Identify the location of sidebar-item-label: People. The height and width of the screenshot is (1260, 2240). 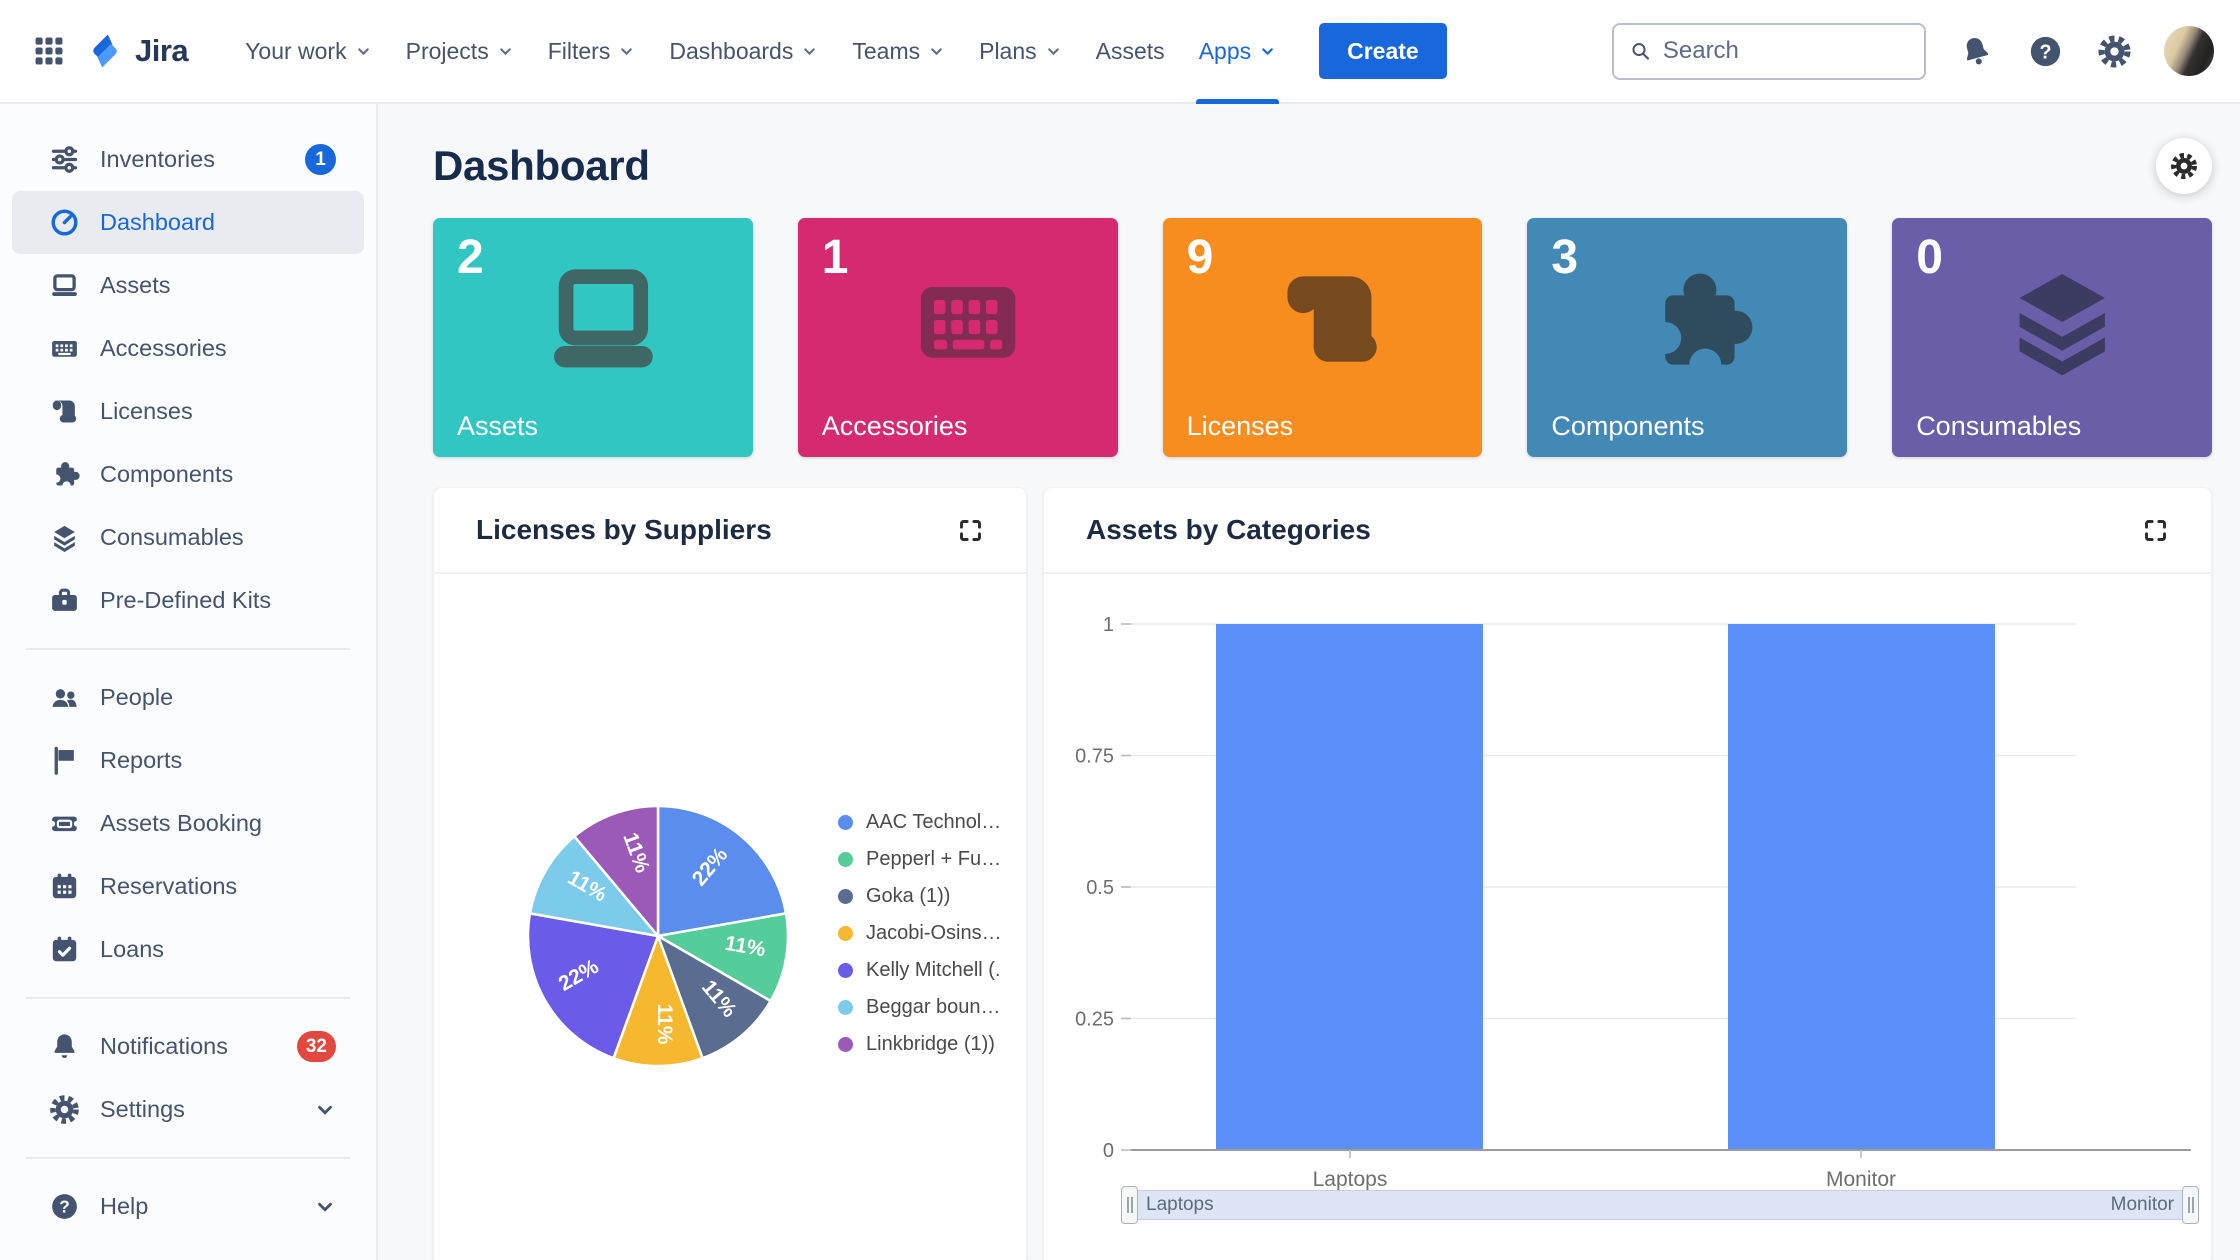
(137, 697).